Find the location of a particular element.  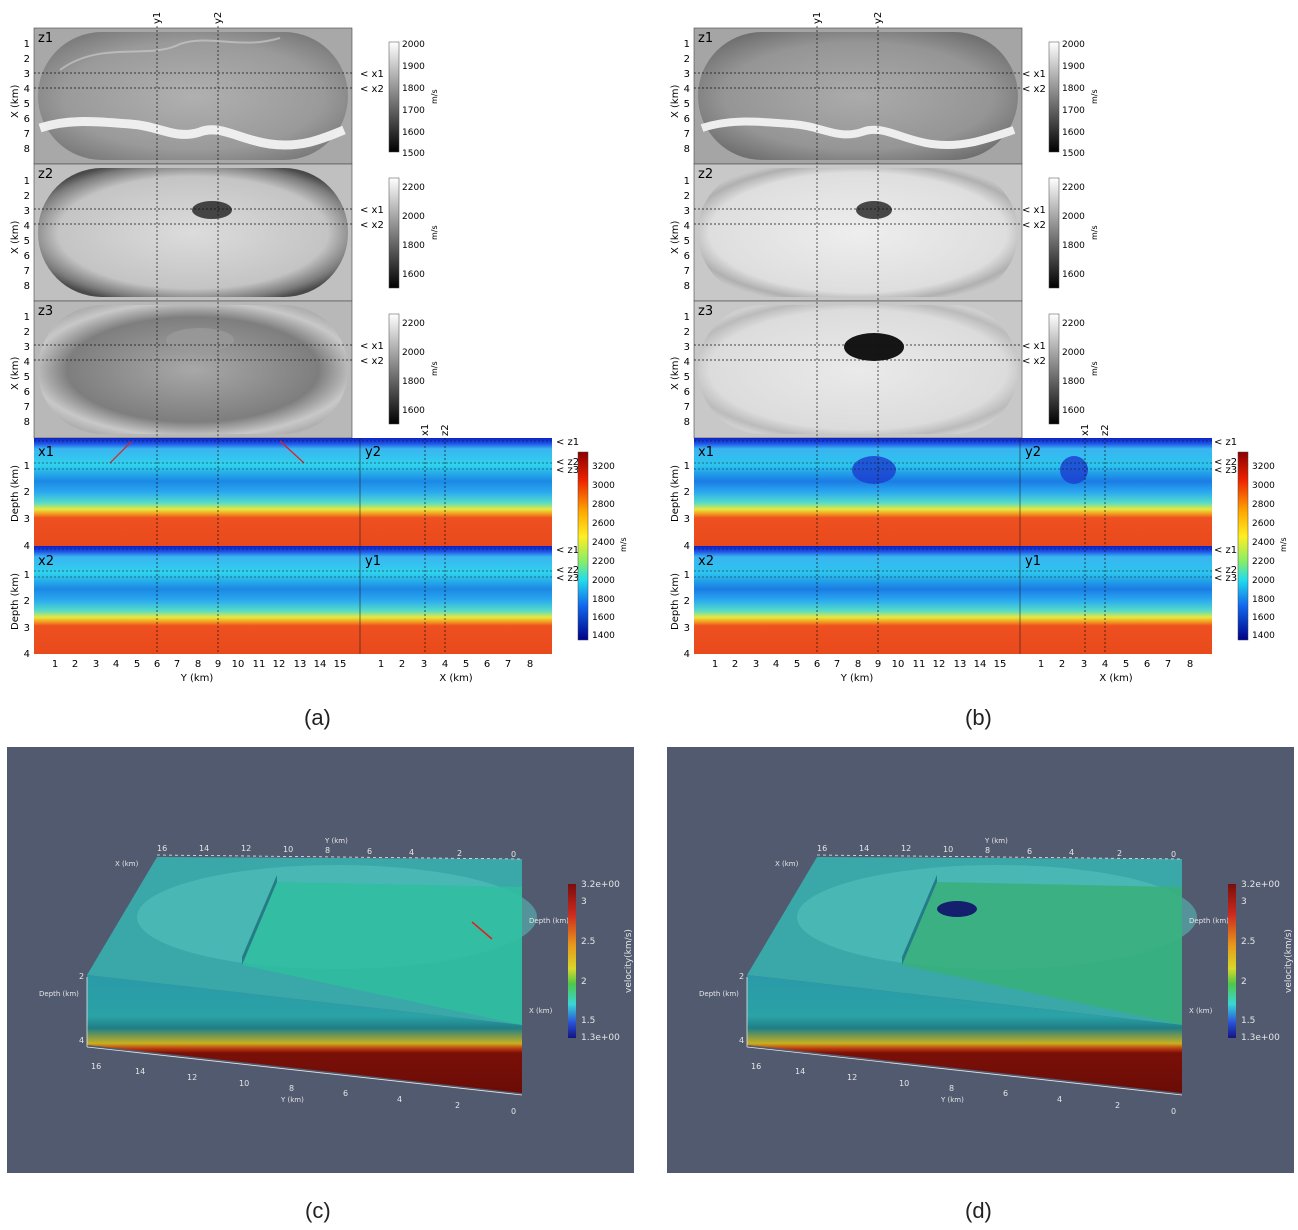

svg-text: 1900 is located at coordinates (1073, 67).